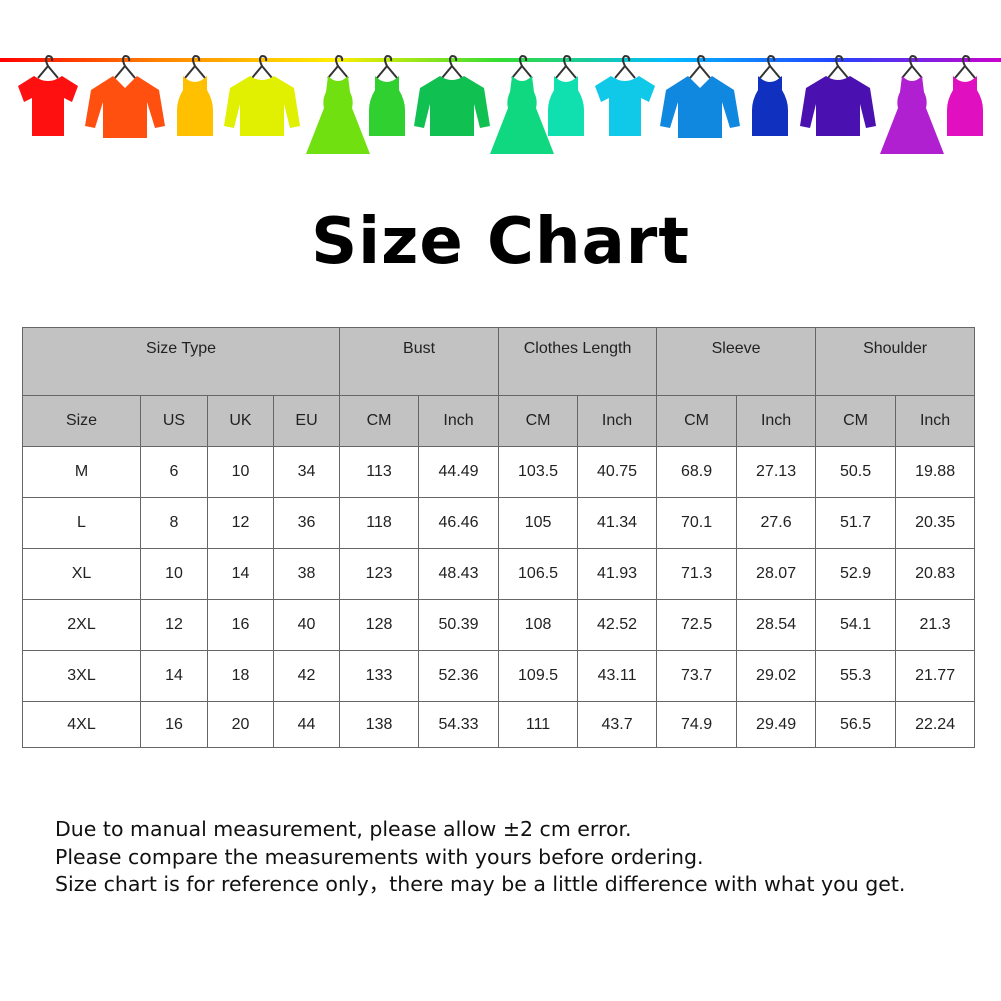 This screenshot has height=1001, width=1001. I want to click on table-cell: 44.49, so click(459, 472).